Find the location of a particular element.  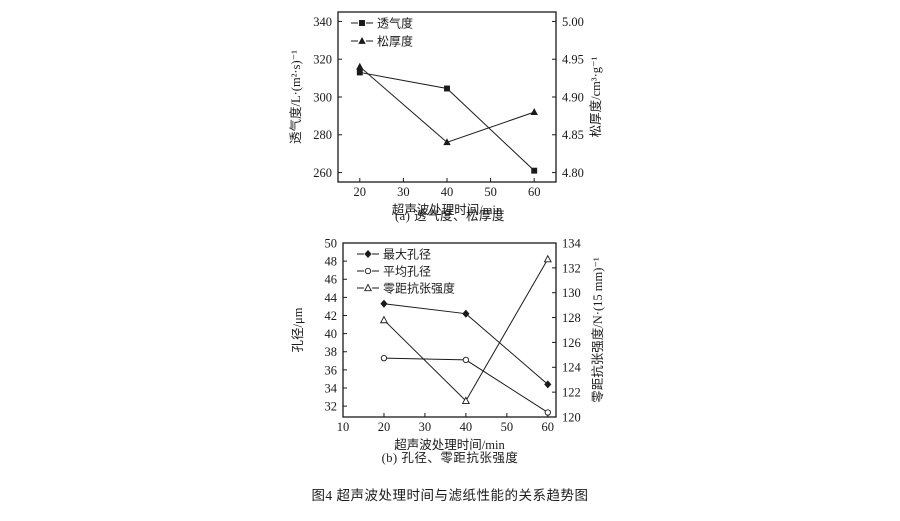

figure-main-caption: 图4 超声波处理时间与滤纸性能的关系趋势图 is located at coordinates (450, 495).